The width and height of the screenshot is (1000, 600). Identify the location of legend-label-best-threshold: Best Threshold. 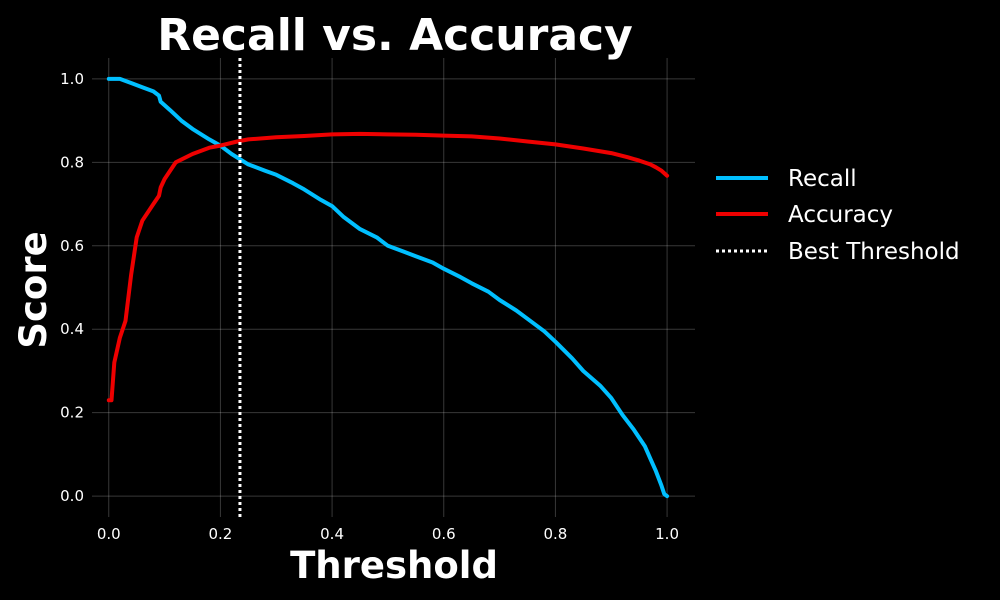
(874, 252).